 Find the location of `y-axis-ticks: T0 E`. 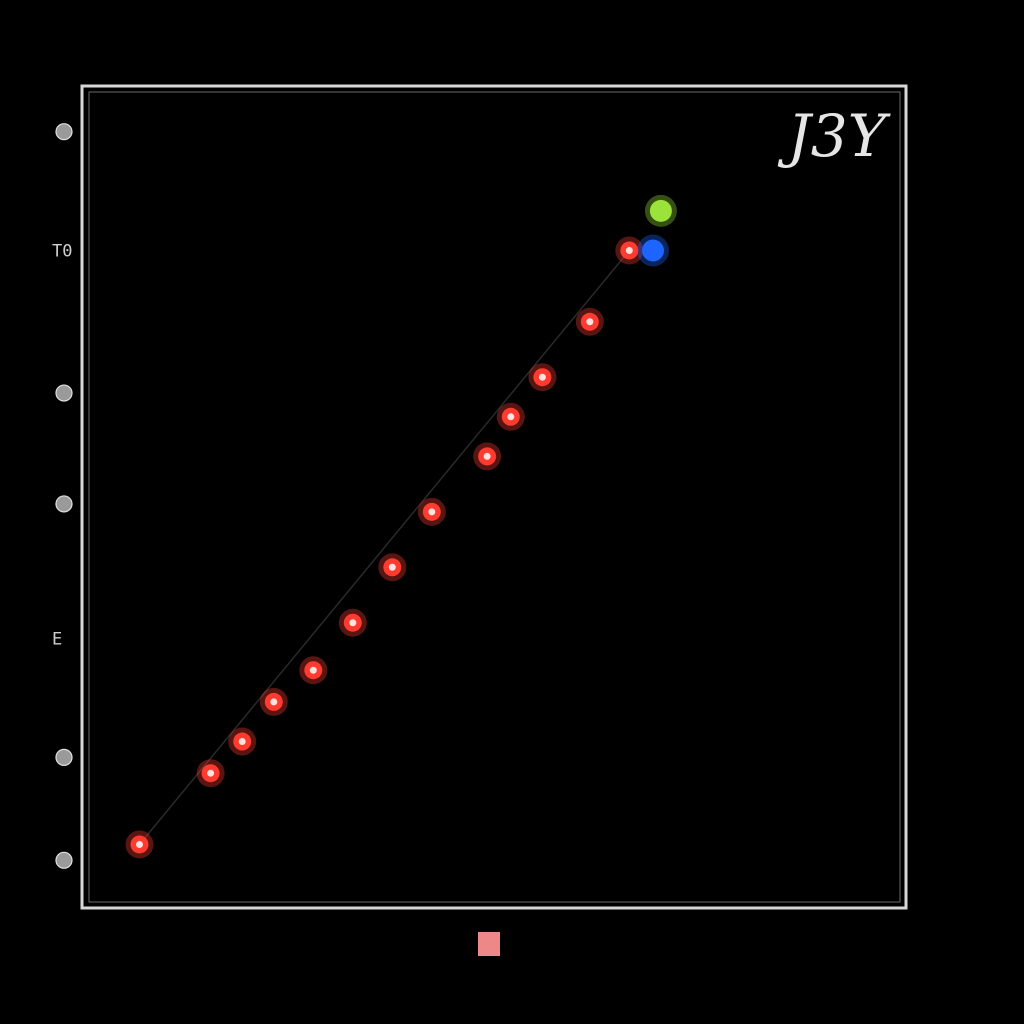

y-axis-ticks: T0 E is located at coordinates (62, 496).